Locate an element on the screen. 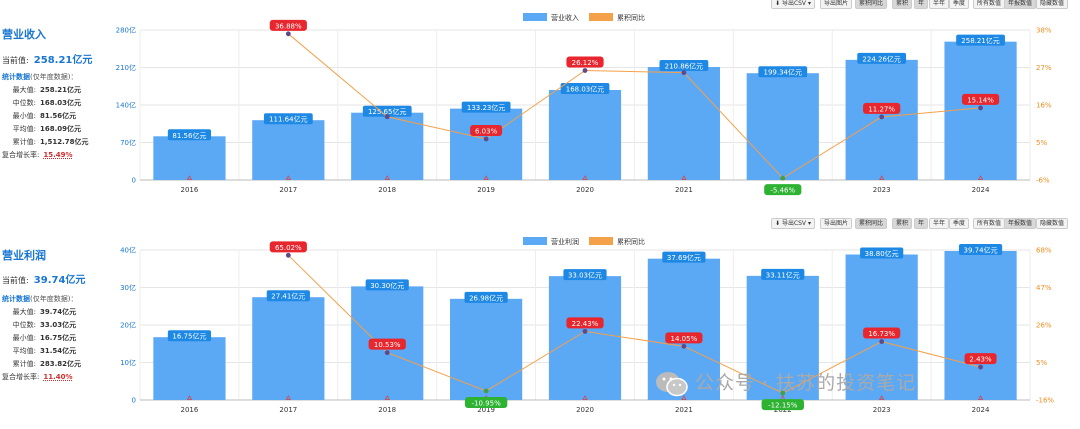  y-right-tick: 38% is located at coordinates (1044, 31).